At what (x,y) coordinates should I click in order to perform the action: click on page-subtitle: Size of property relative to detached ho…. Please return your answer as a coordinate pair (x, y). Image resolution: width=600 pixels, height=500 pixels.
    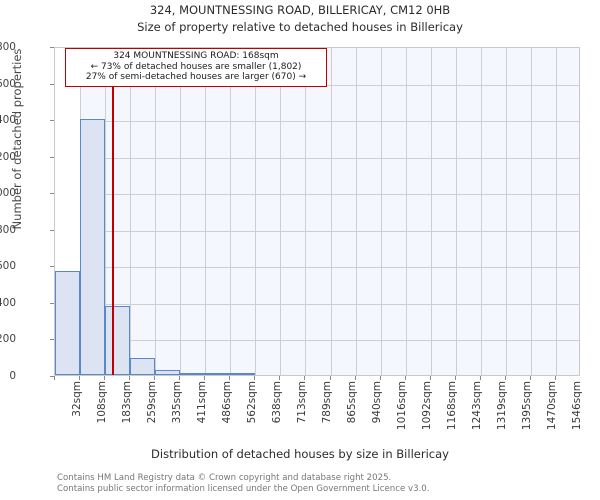
    Looking at the image, I should click on (300, 27).